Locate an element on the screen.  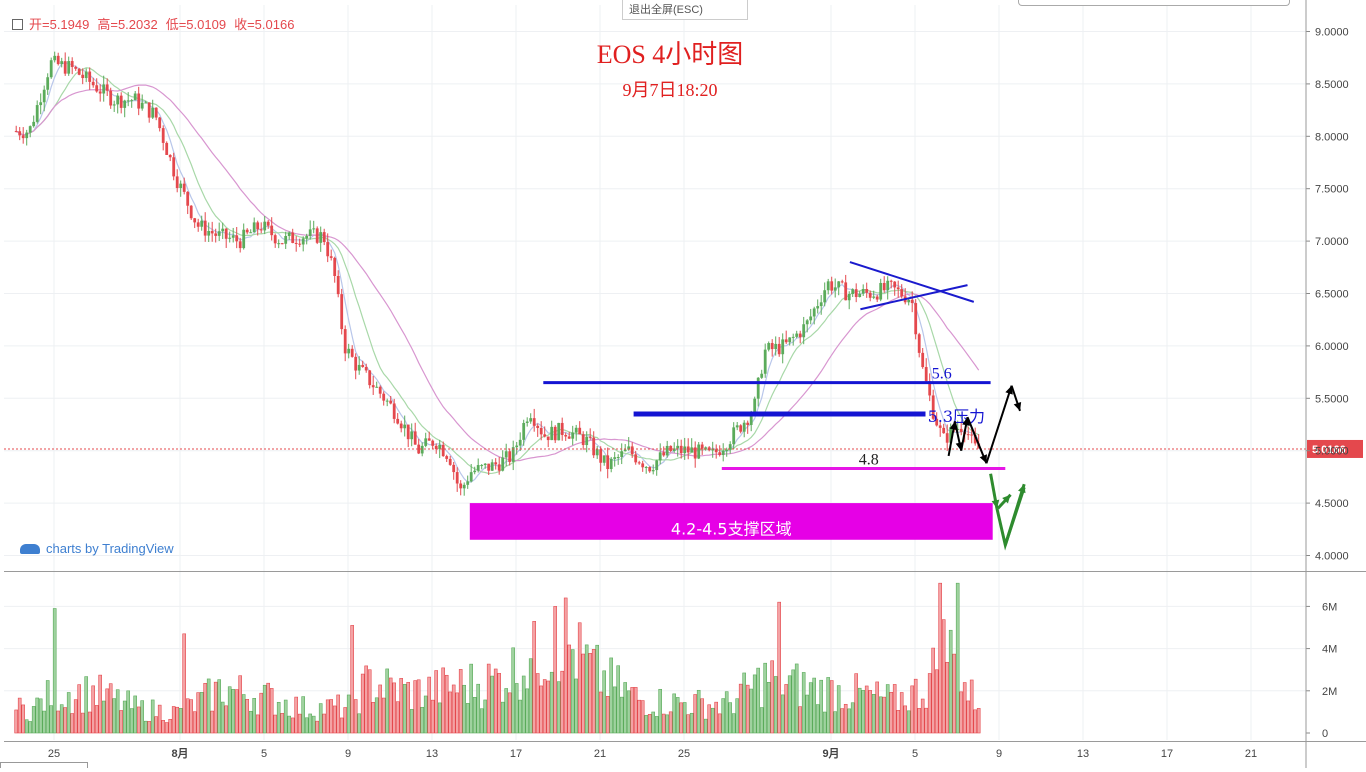
volume-bars is located at coordinates (497, 658).